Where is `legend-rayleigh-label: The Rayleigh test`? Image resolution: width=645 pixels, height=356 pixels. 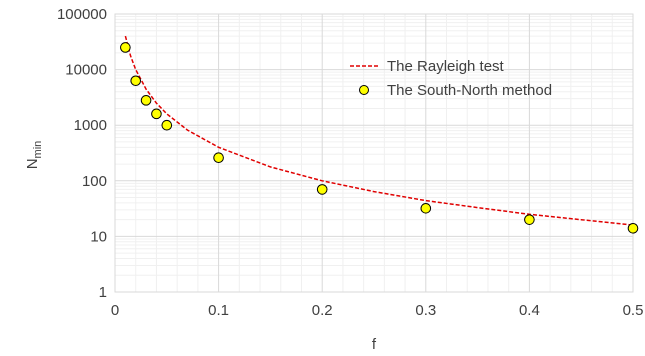
legend-rayleigh-label: The Rayleigh test is located at coordinates (446, 66).